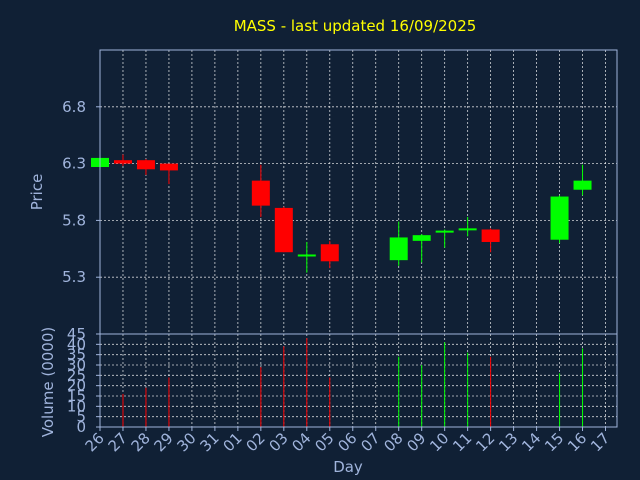  What do you see at coordinates (76, 334) in the screenshot?
I see `volume-tick-label: 45` at bounding box center [76, 334].